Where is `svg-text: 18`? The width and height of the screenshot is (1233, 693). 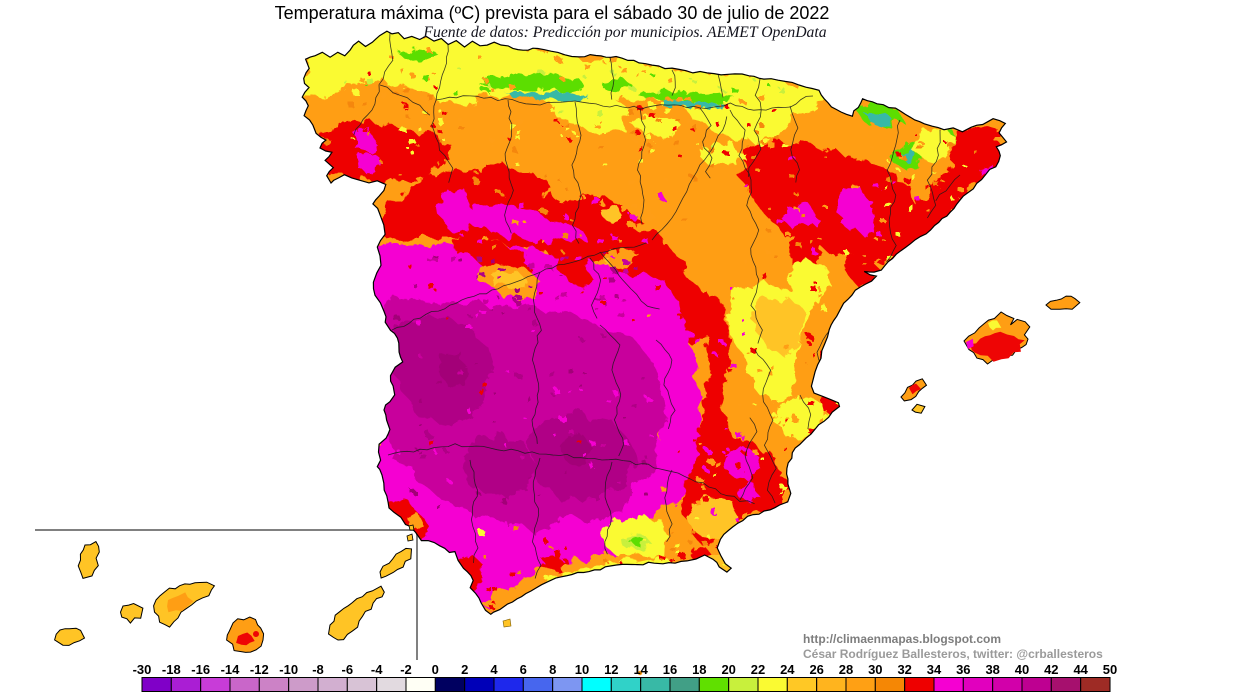 svg-text: 18 is located at coordinates (699, 669).